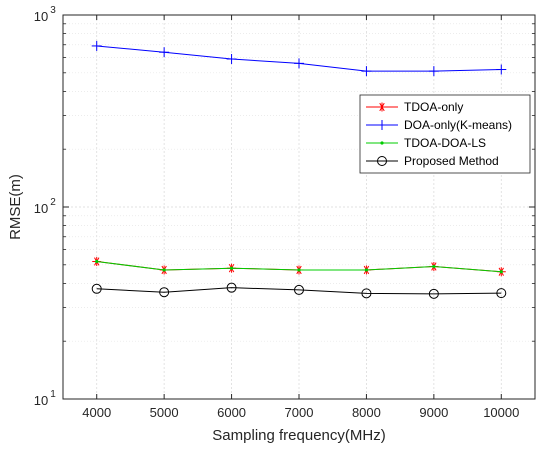  What do you see at coordinates (366, 412) in the screenshot?
I see `x-tick-label: 8000` at bounding box center [366, 412].